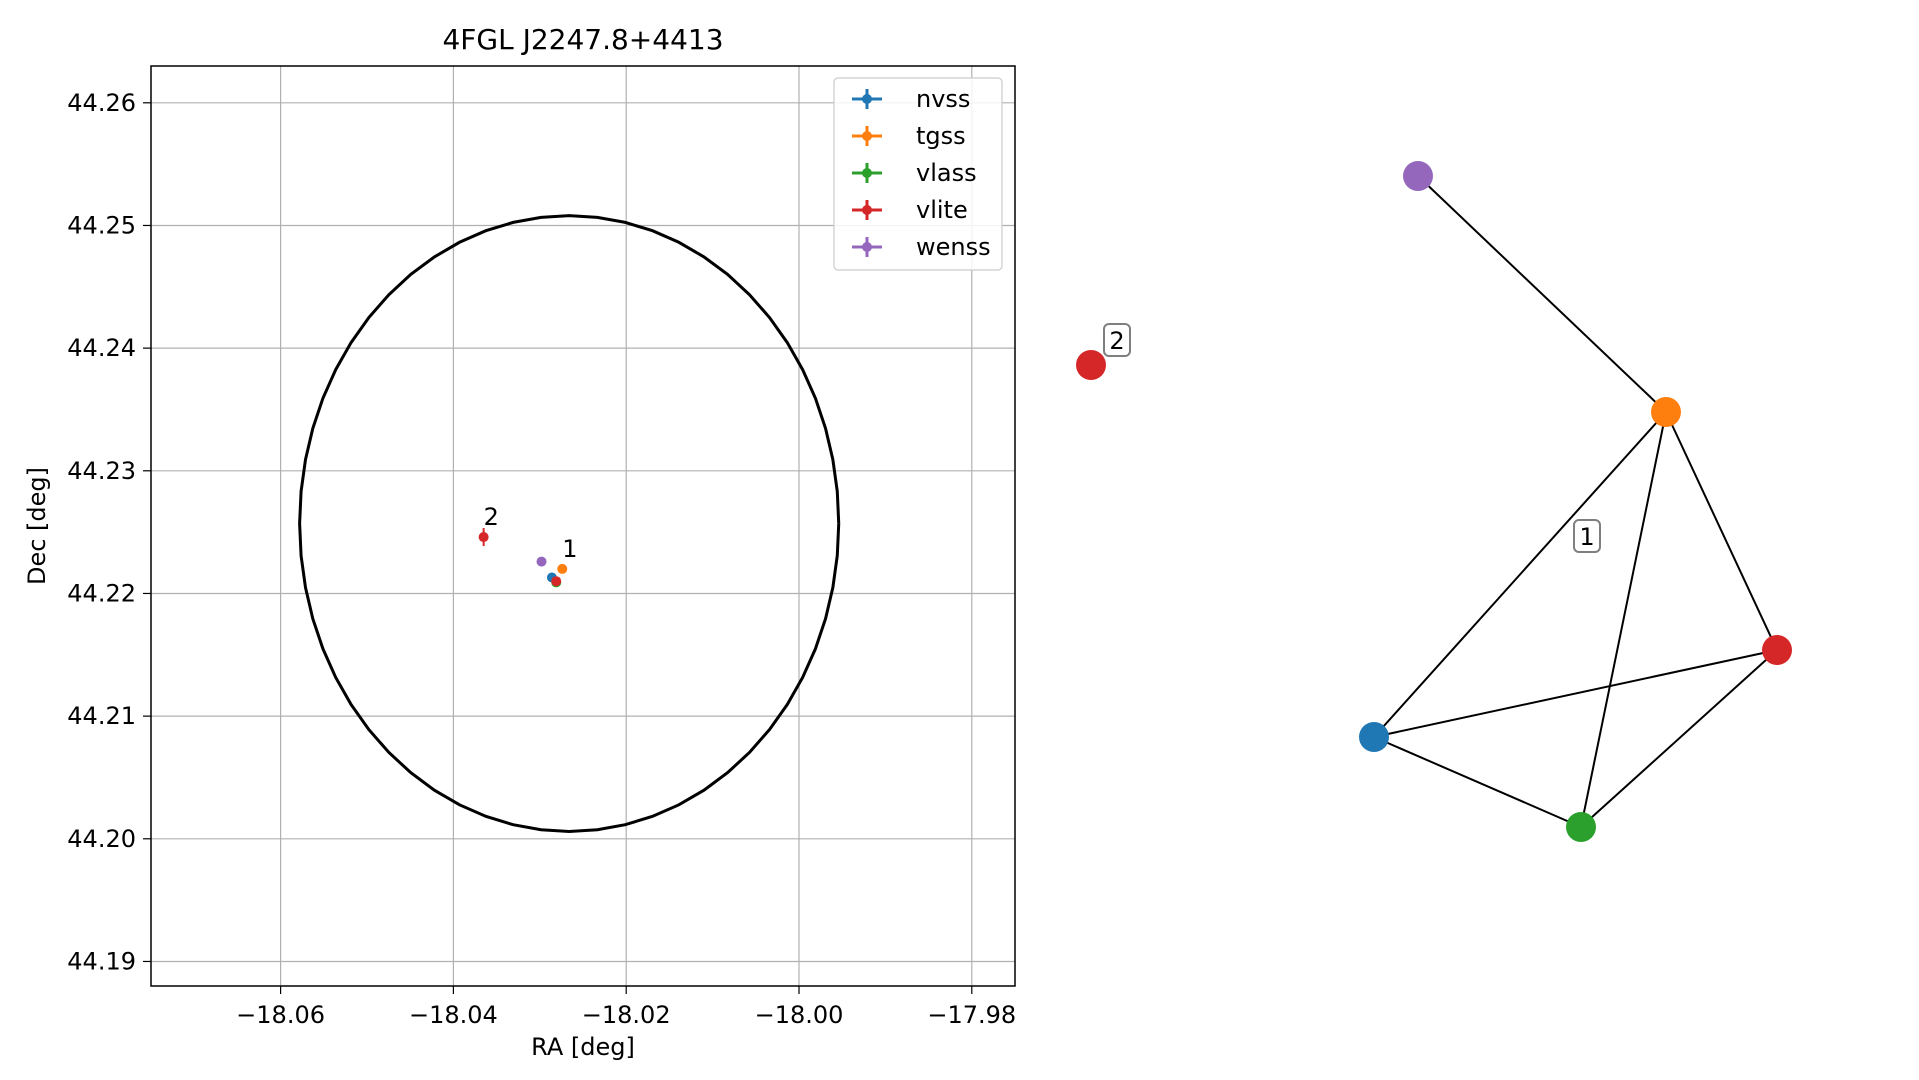 The height and width of the screenshot is (1080, 1919). I want to click on y-axis-label: Dec [deg], so click(37, 526).